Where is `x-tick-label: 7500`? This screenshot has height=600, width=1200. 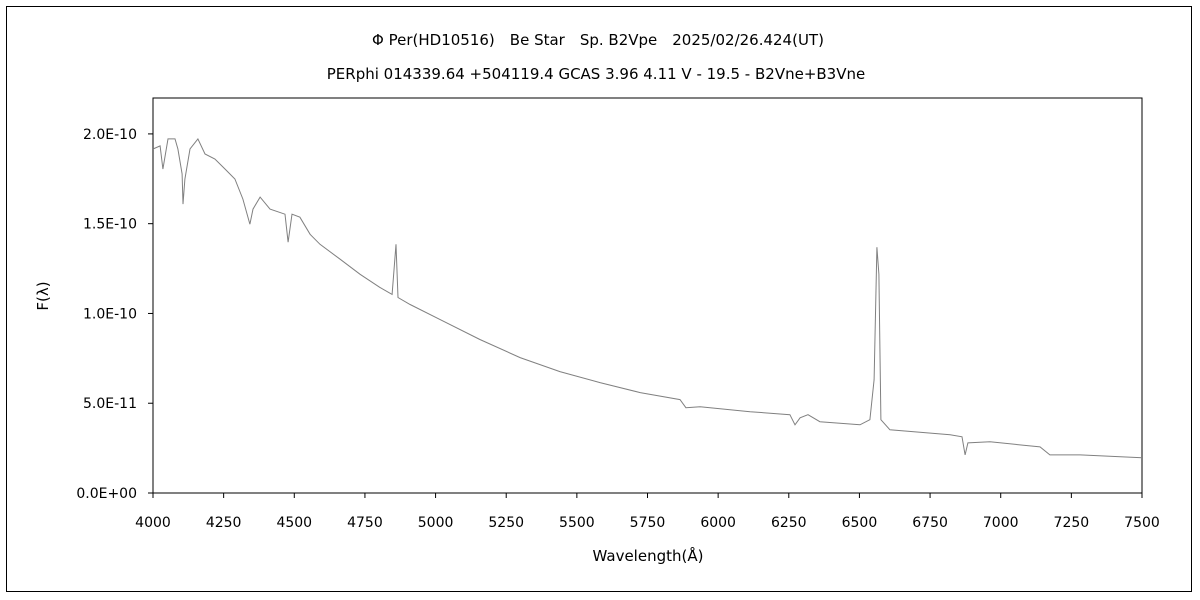 x-tick-label: 7500 is located at coordinates (1142, 523).